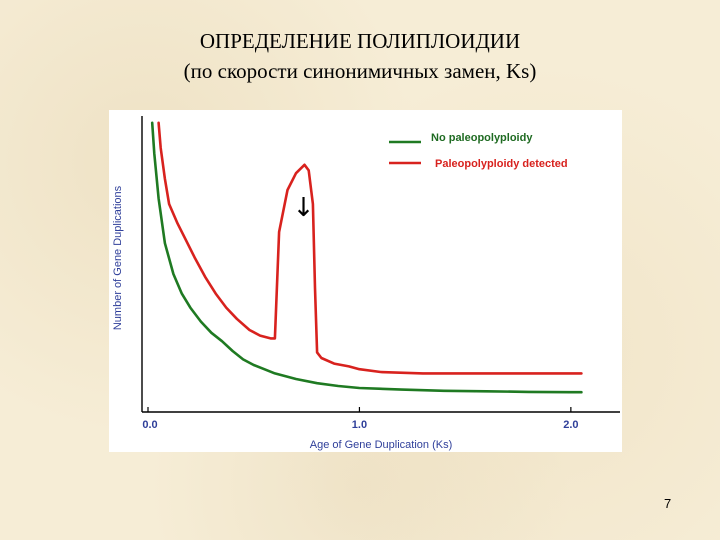 The image size is (720, 540). Describe the element at coordinates (304, 208) in the screenshot. I see `peak-arrow-annotation: ↓` at that location.